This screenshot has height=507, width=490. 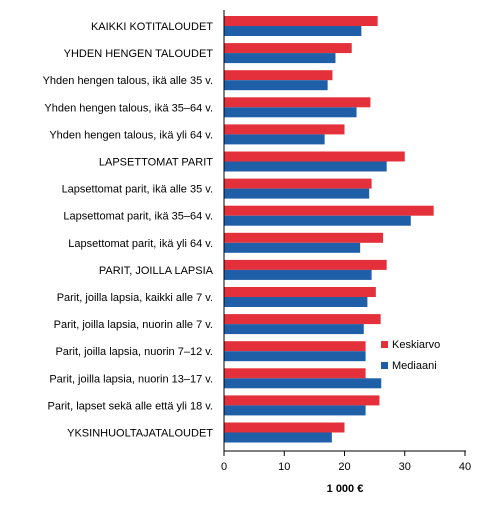 What do you see at coordinates (224, 467) in the screenshot?
I see `x-tick-label: 0` at bounding box center [224, 467].